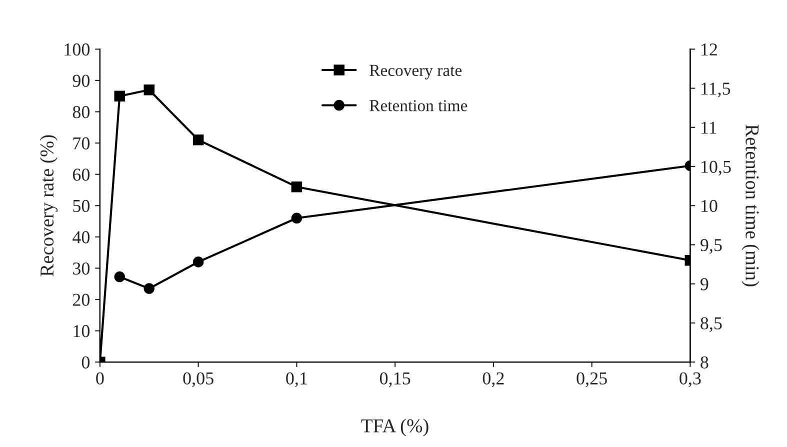 Image resolution: width=787 pixels, height=447 pixels. Describe the element at coordinates (77, 49) in the screenshot. I see `y-tick-label: 100` at that location.